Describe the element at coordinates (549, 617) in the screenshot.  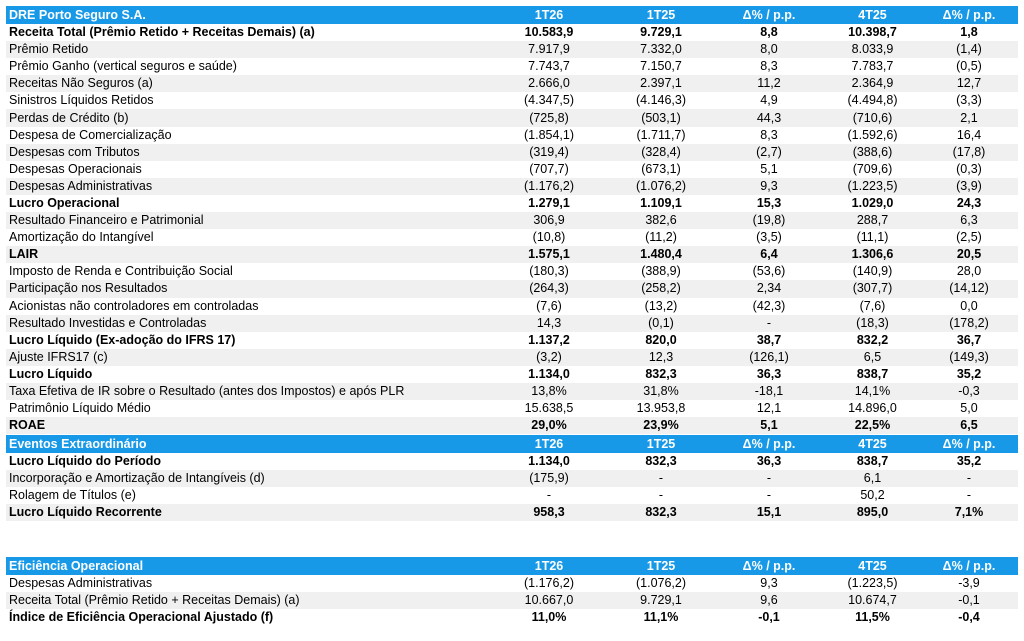
I see `cell-value: 11,0%` at that location.